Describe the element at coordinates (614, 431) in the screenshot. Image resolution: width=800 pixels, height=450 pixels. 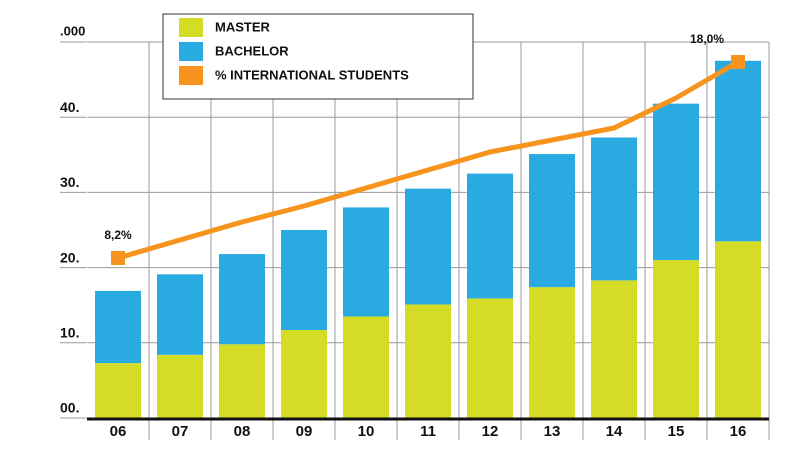
I see `x-tick-label: 14` at that location.